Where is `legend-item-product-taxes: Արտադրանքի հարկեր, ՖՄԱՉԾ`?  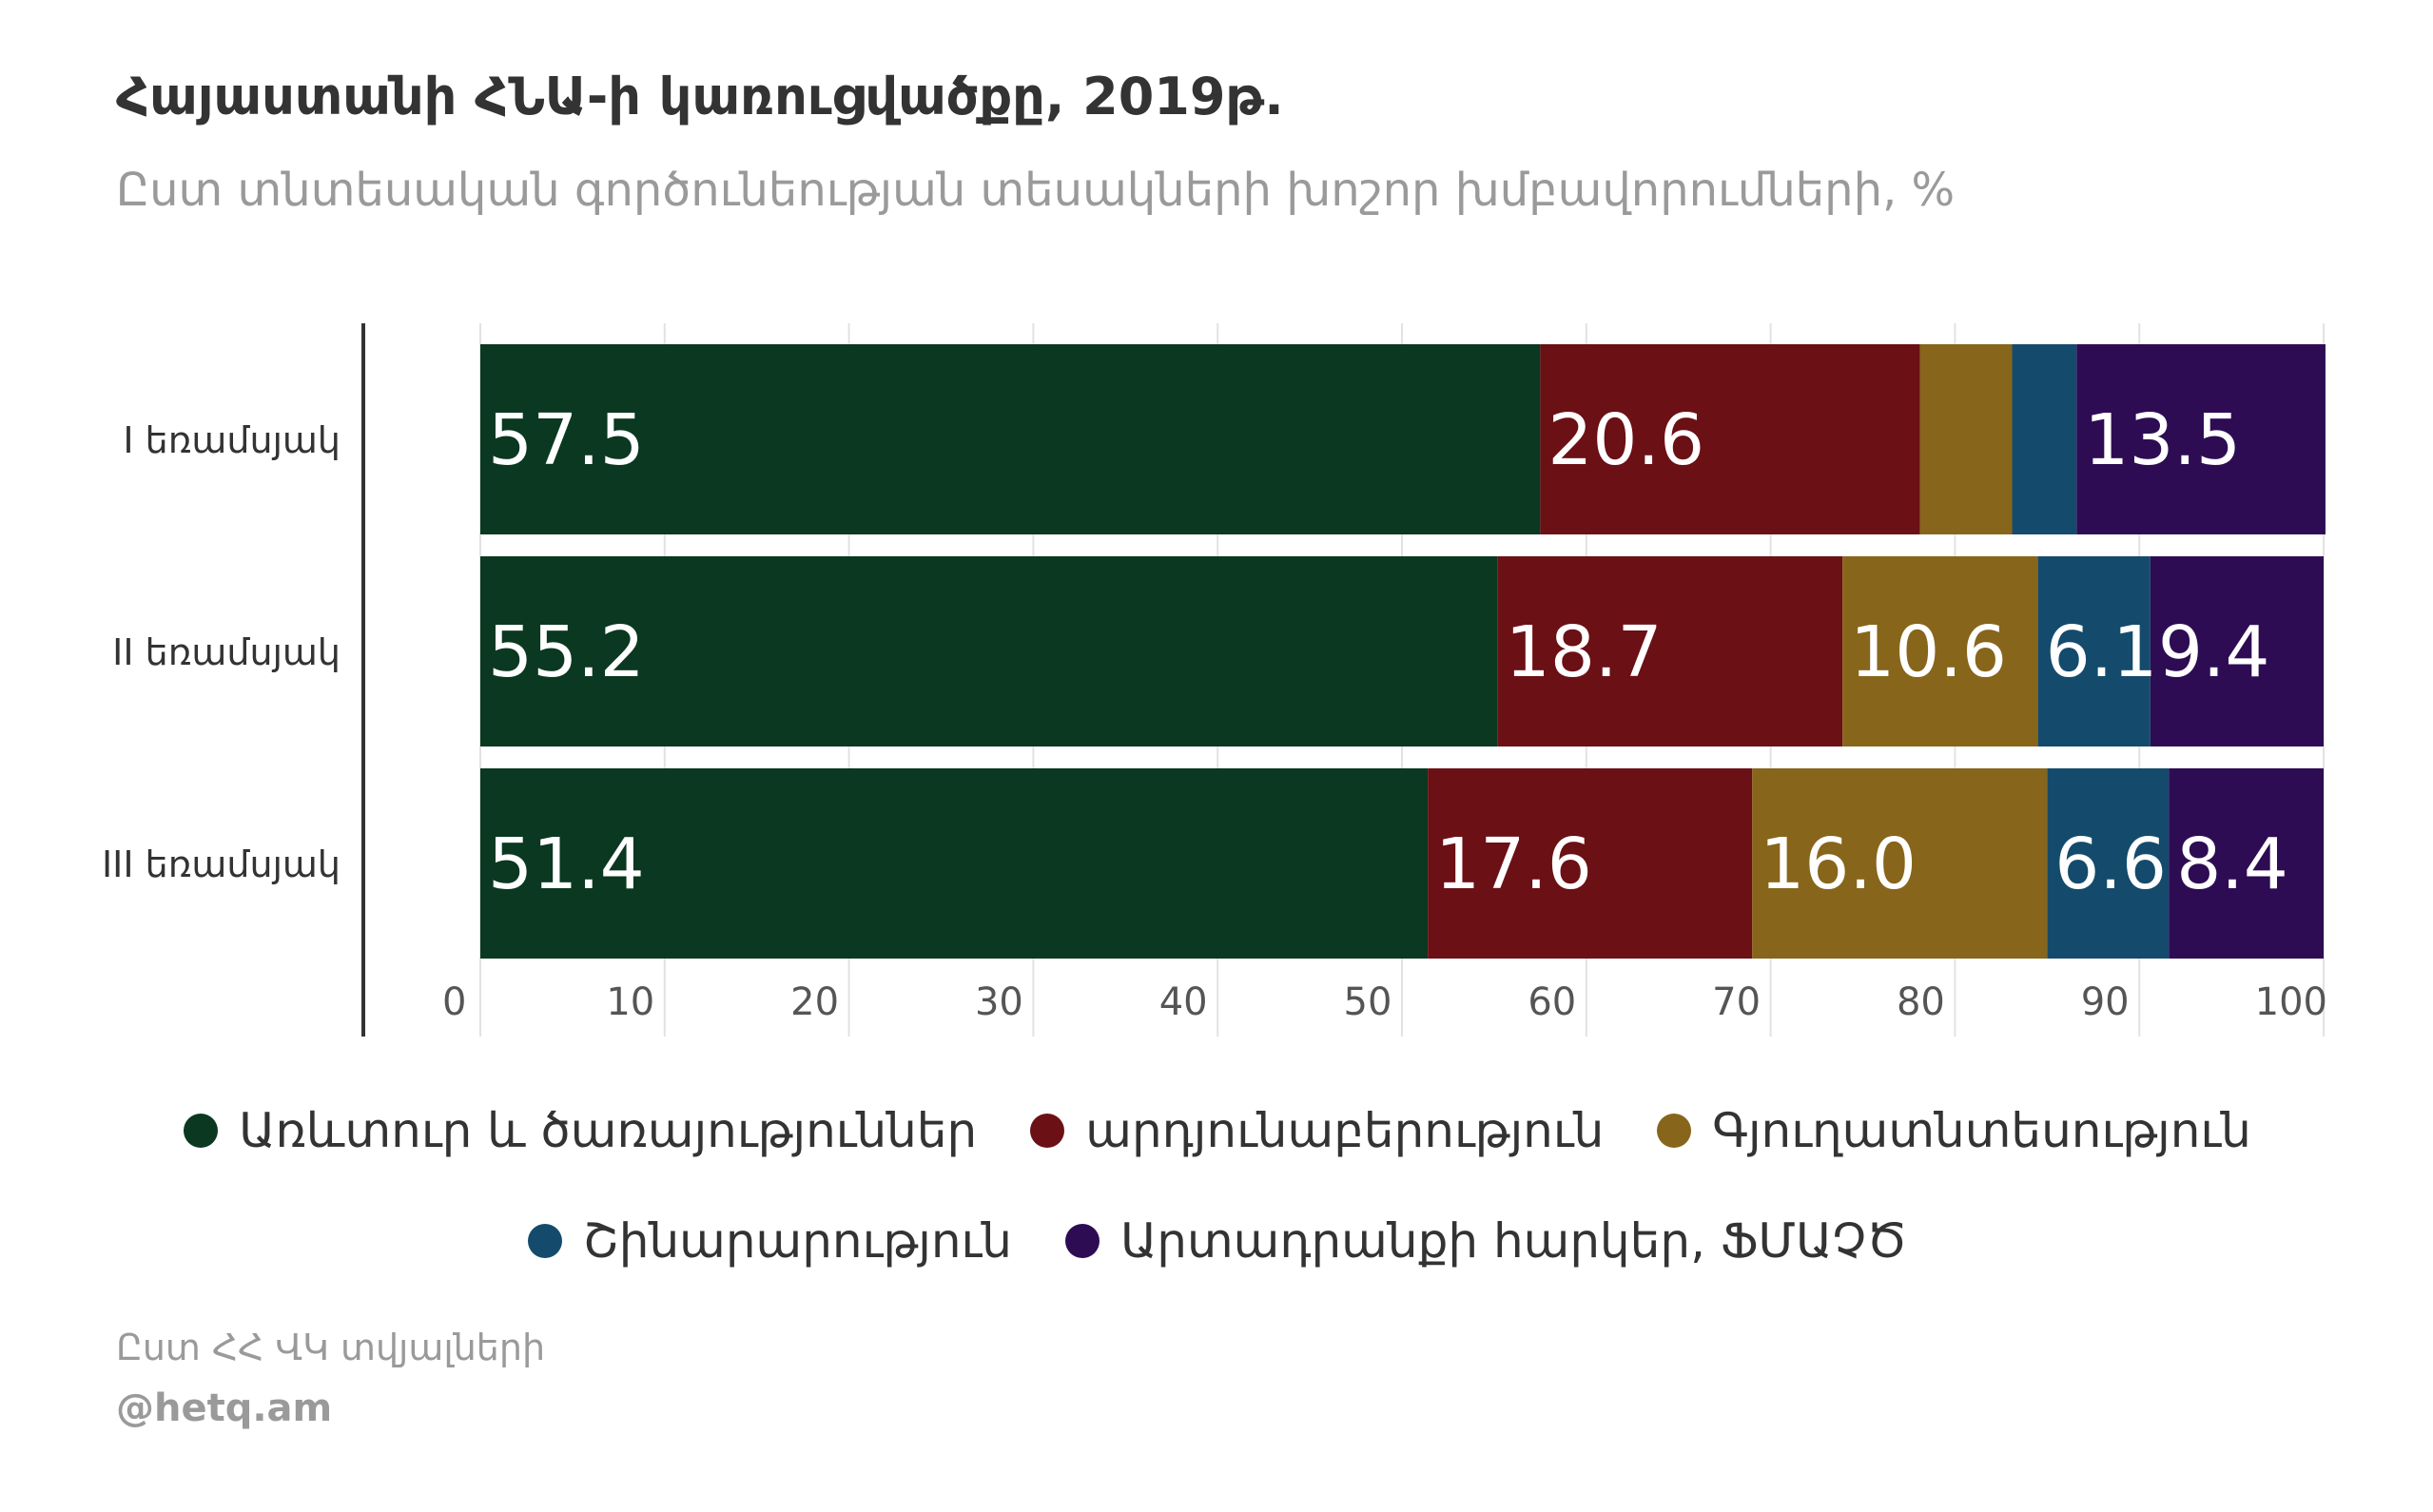
legend-item-product-taxes: Արտադրանքի հարկեր, ՖՄԱՉԾ is located at coordinates (1486, 1241).